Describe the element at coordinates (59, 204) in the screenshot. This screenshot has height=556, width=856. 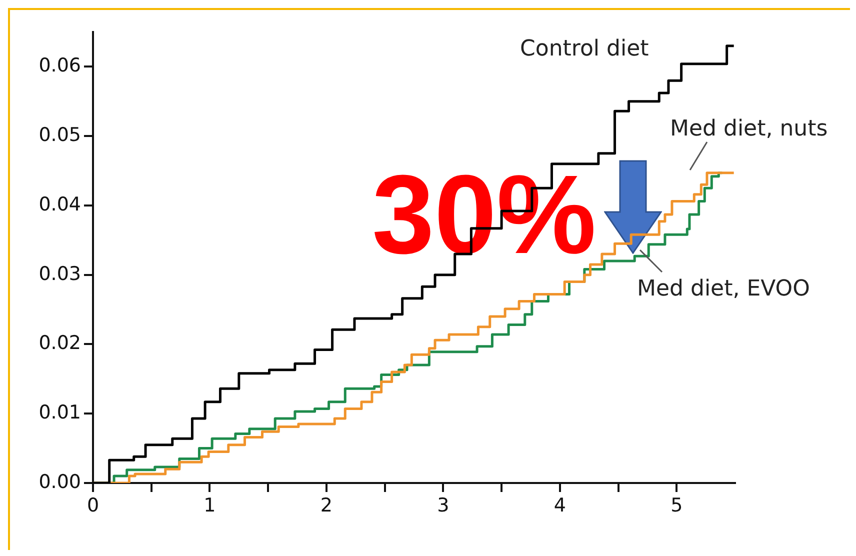
I see `y-tick-label: 0.04` at that location.